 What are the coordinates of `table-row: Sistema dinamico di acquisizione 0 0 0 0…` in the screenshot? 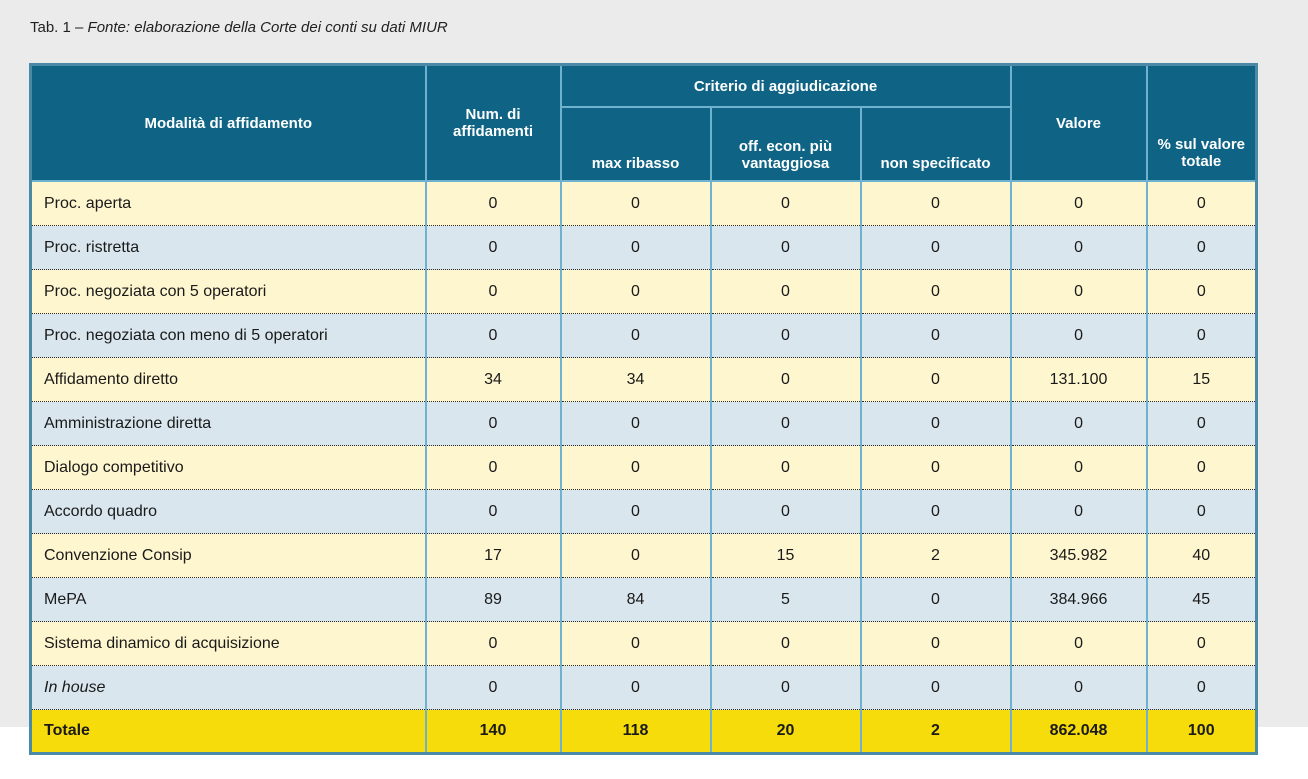 It's located at (643, 643).